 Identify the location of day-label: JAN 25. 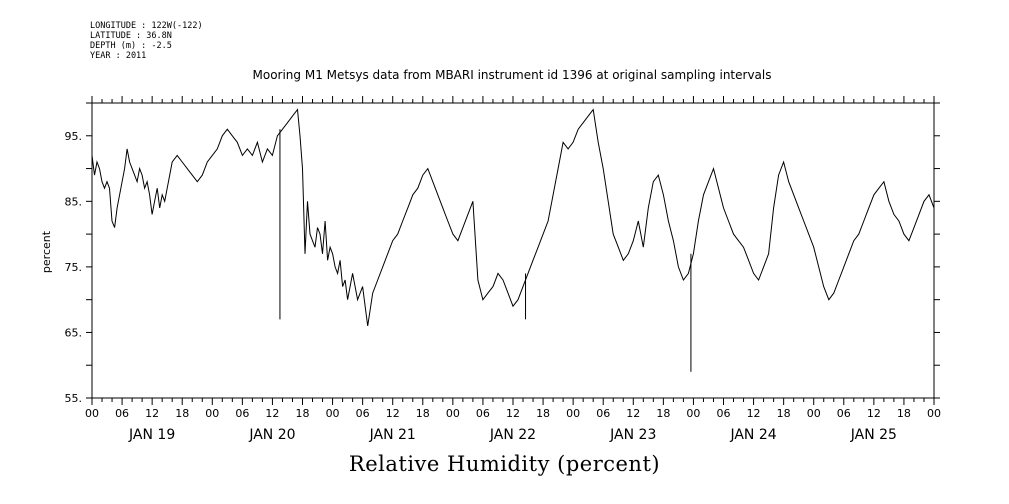
(873, 435).